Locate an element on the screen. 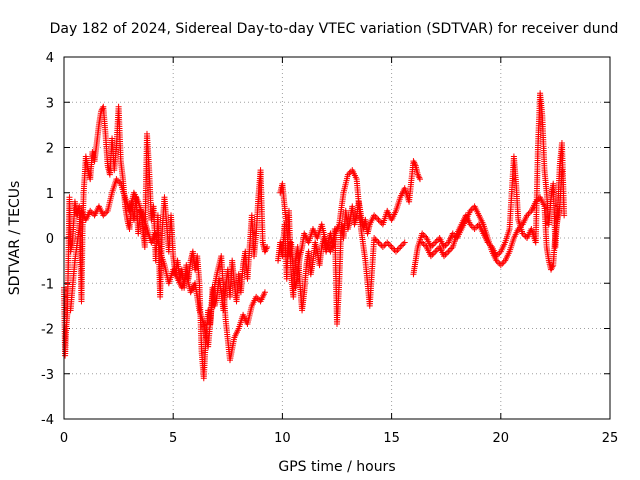 The width and height of the screenshot is (640, 480). y-tick-label: 4 is located at coordinates (50, 58).